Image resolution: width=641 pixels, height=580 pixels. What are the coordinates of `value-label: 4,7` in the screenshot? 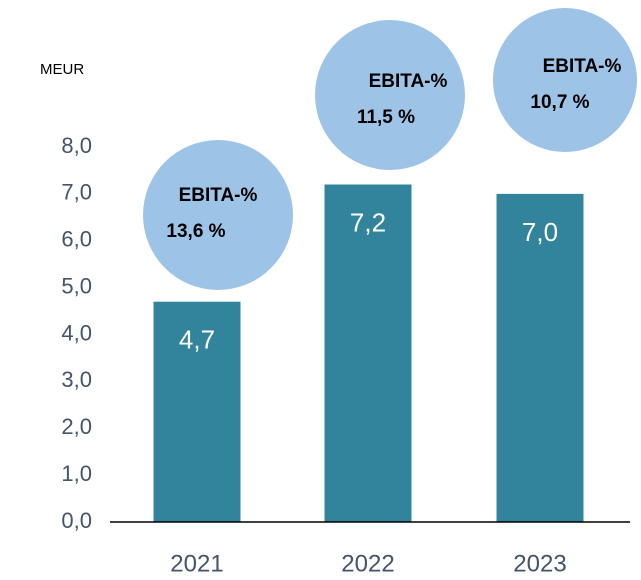 It's located at (197, 340).